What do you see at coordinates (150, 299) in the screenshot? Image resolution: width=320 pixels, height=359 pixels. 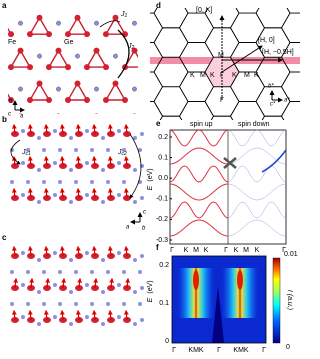 I see `label: E` at bounding box center [150, 299].